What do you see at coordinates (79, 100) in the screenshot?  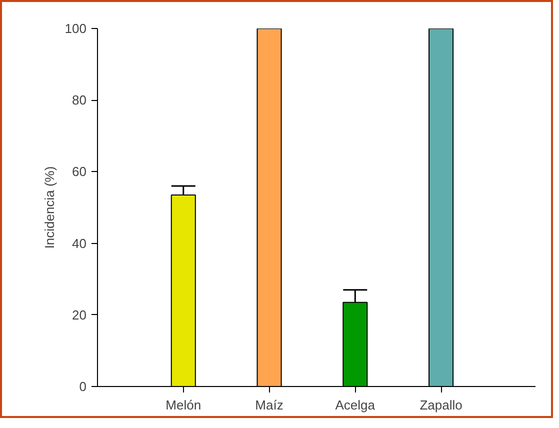 I see `y-tick-label: 80` at bounding box center [79, 100].